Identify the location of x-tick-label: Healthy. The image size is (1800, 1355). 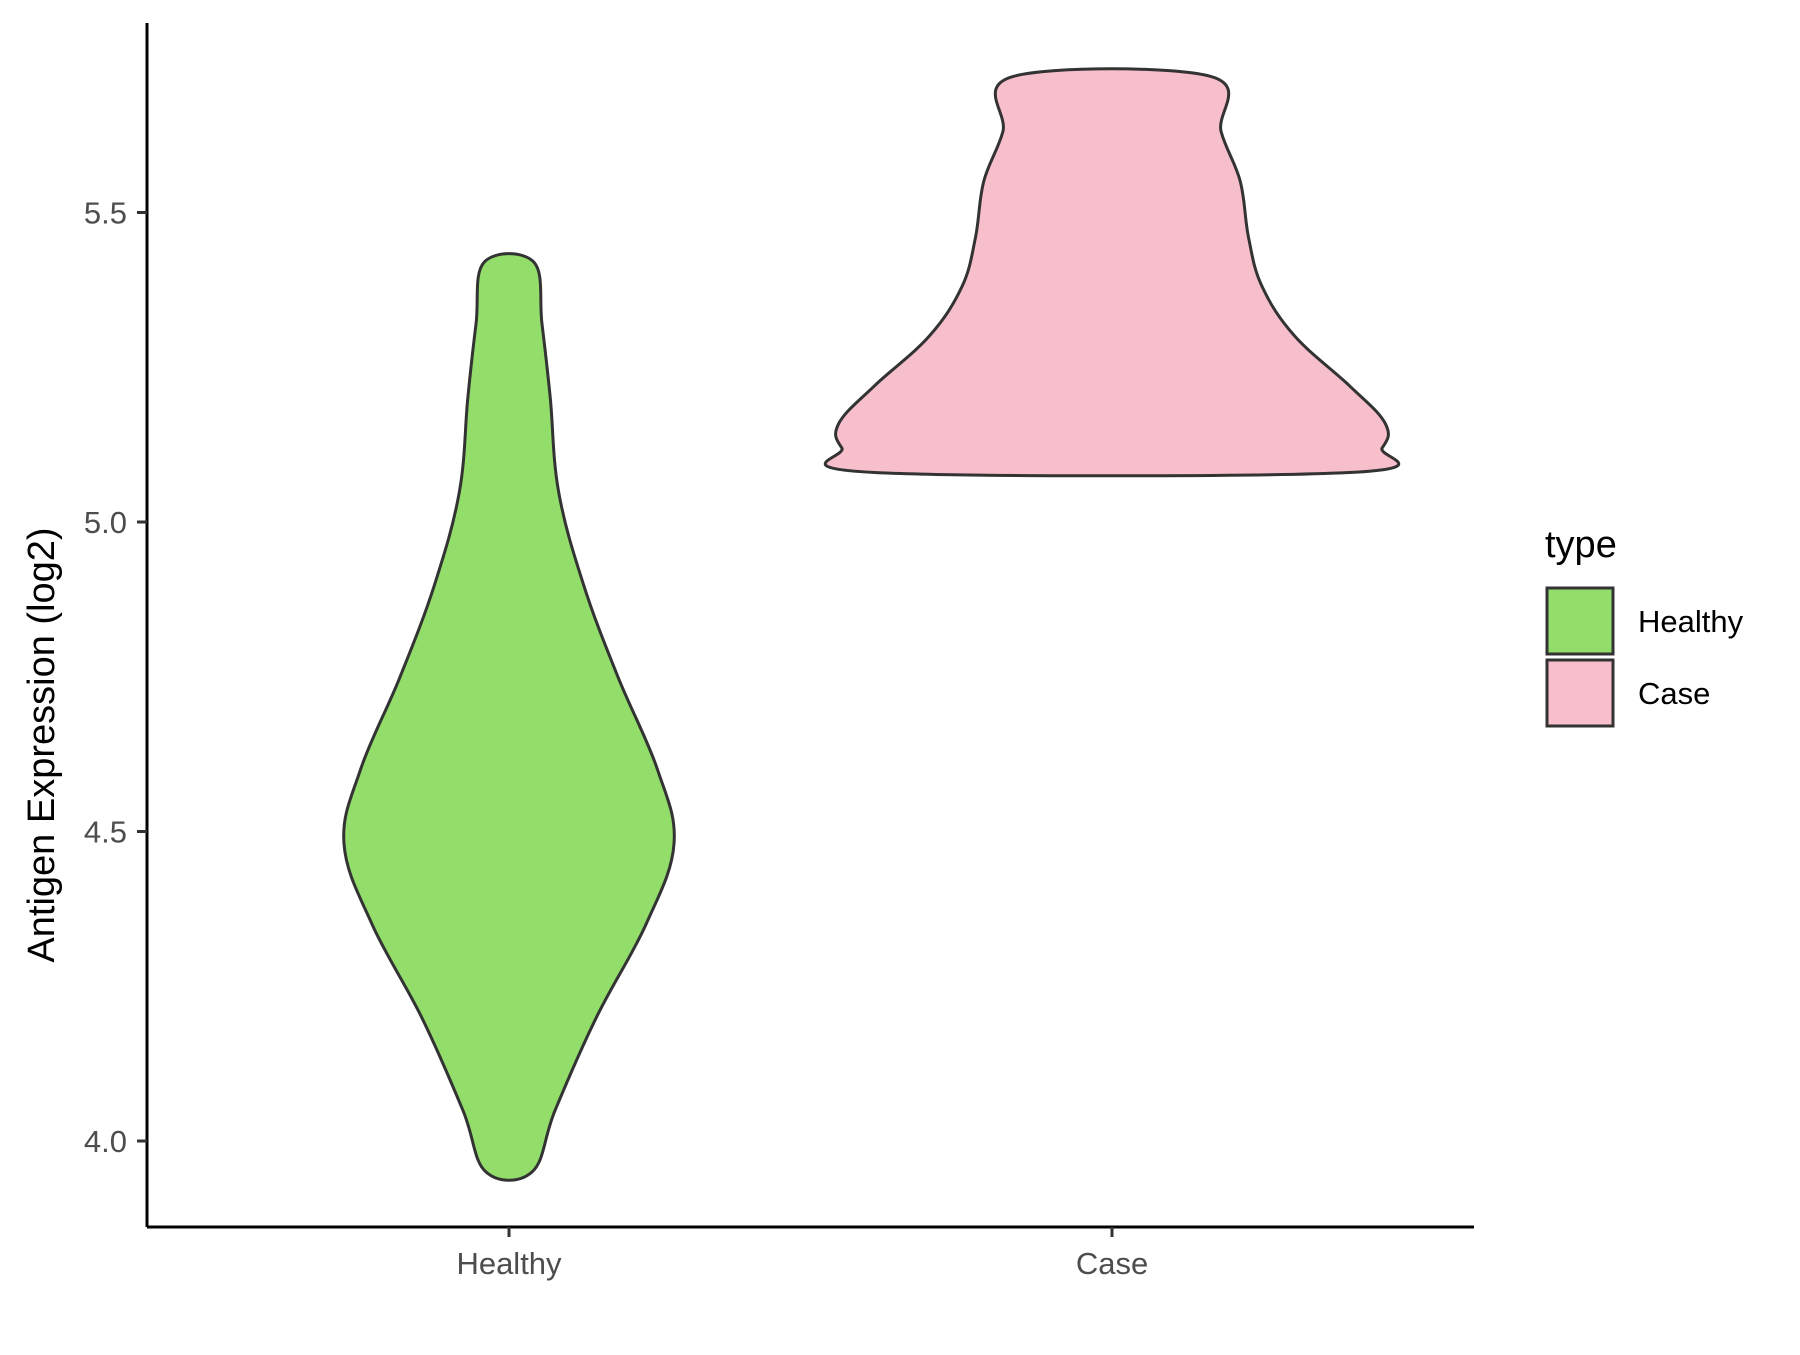
(509, 1263).